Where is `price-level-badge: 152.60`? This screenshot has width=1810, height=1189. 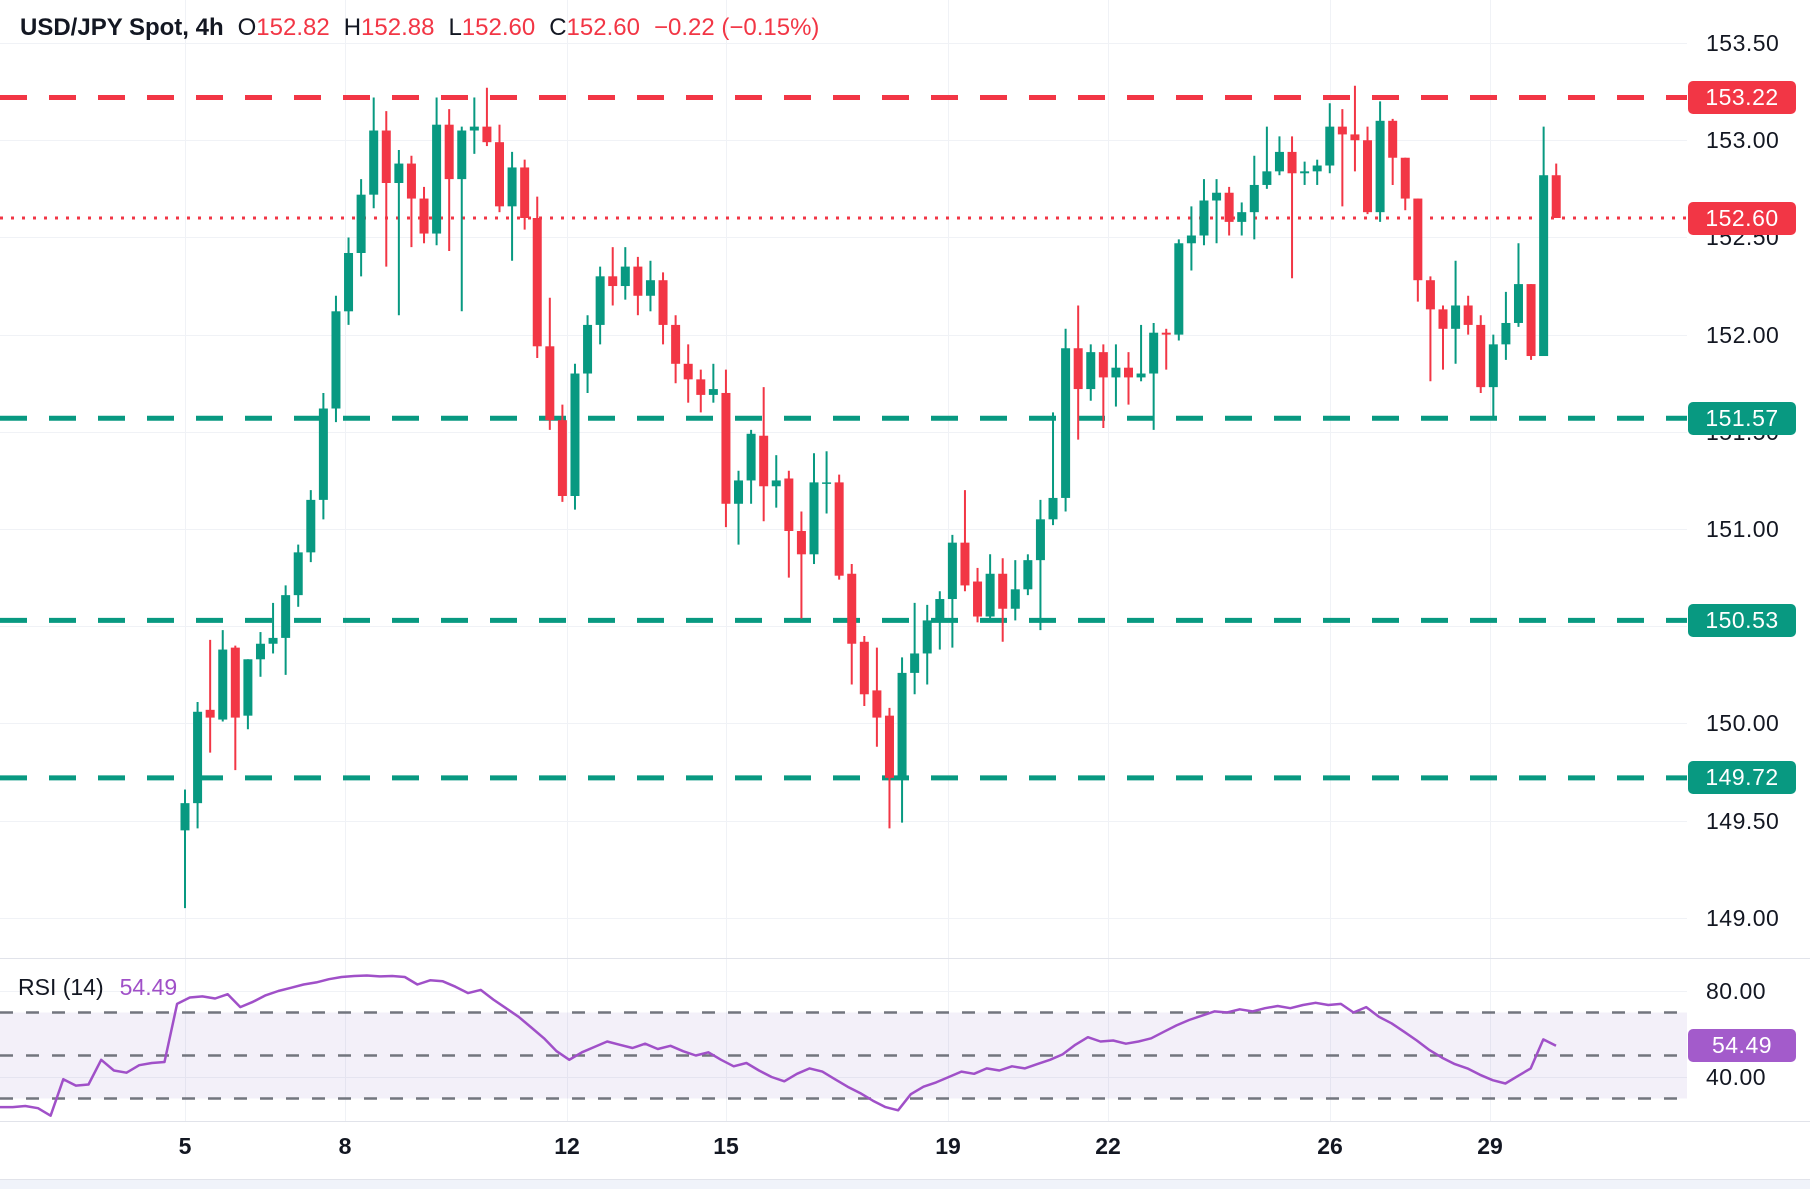 price-level-badge: 152.60 is located at coordinates (1742, 218).